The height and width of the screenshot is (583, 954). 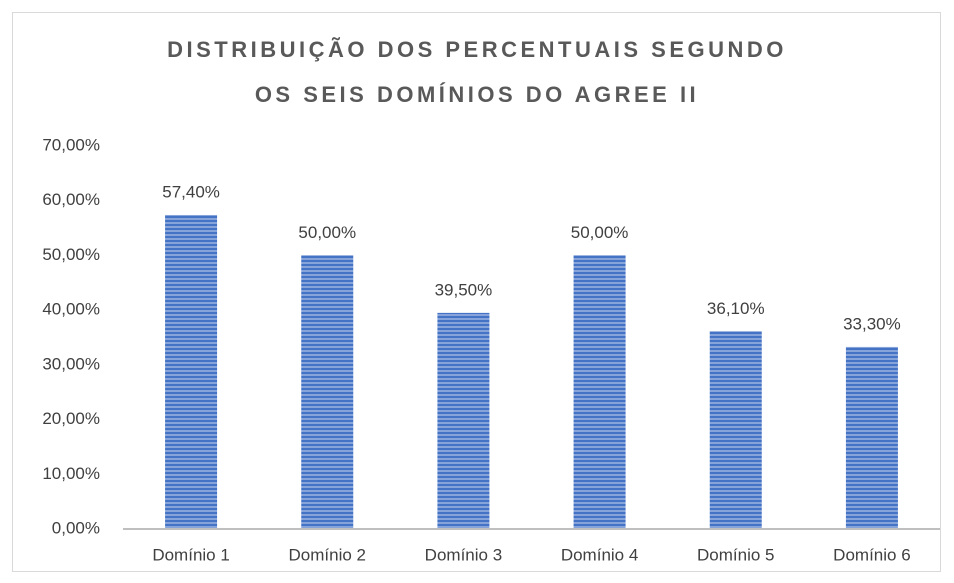 What do you see at coordinates (327, 554) in the screenshot?
I see `x-tick-label: Domínio 2` at bounding box center [327, 554].